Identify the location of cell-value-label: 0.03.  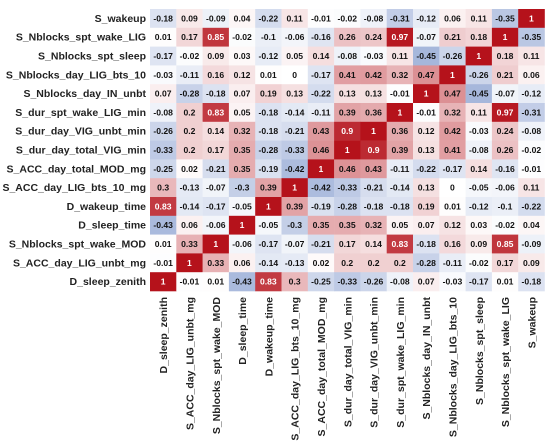
(242, 56).